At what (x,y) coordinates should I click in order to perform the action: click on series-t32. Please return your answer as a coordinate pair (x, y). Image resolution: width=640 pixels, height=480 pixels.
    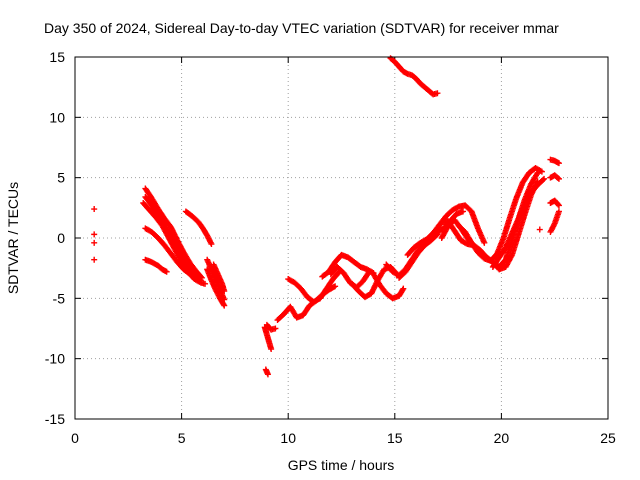
    Looking at the image, I should click on (414, 76).